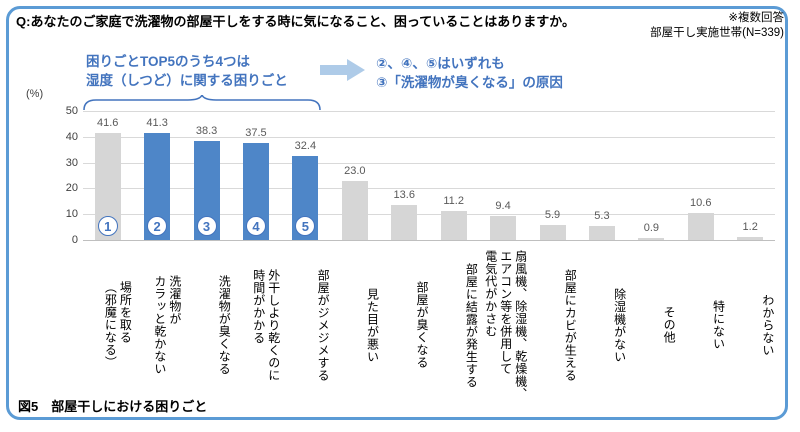 This screenshot has width=800, height=432. I want to click on top5-brace, so click(202, 103).